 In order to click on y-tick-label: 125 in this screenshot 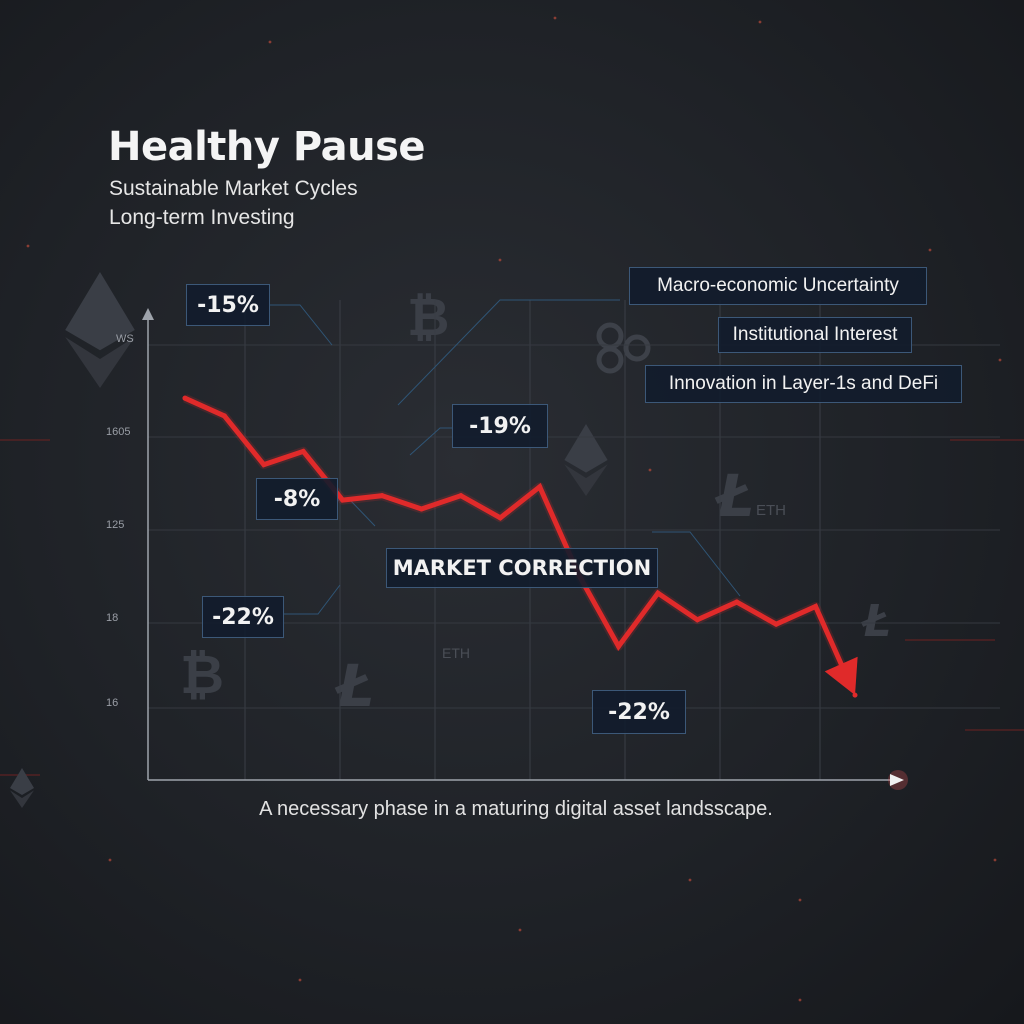, I will do `click(115, 525)`.